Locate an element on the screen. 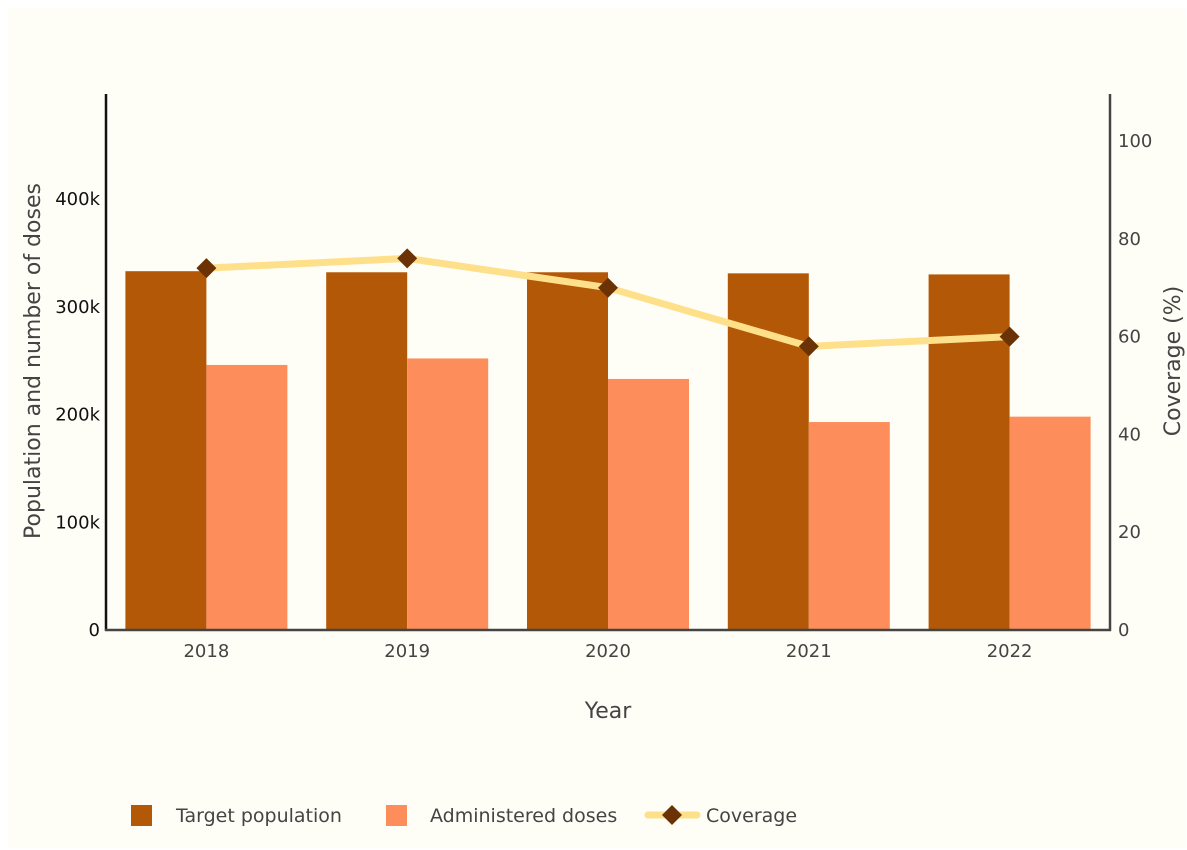 The image size is (1187, 850). x-axis-title: Year is located at coordinates (608, 711).